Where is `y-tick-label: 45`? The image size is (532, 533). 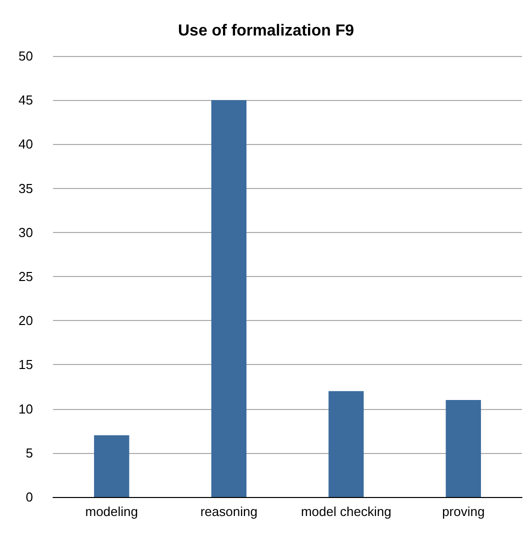
y-tick-label: 45 is located at coordinates (25, 100).